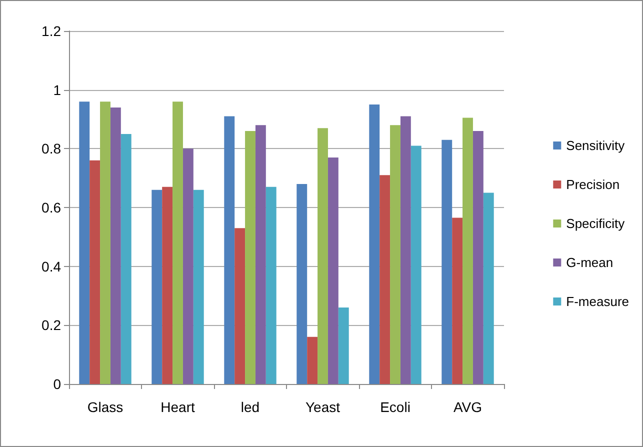 This screenshot has height=447, width=643. I want to click on legend-label: G-mean, so click(590, 262).